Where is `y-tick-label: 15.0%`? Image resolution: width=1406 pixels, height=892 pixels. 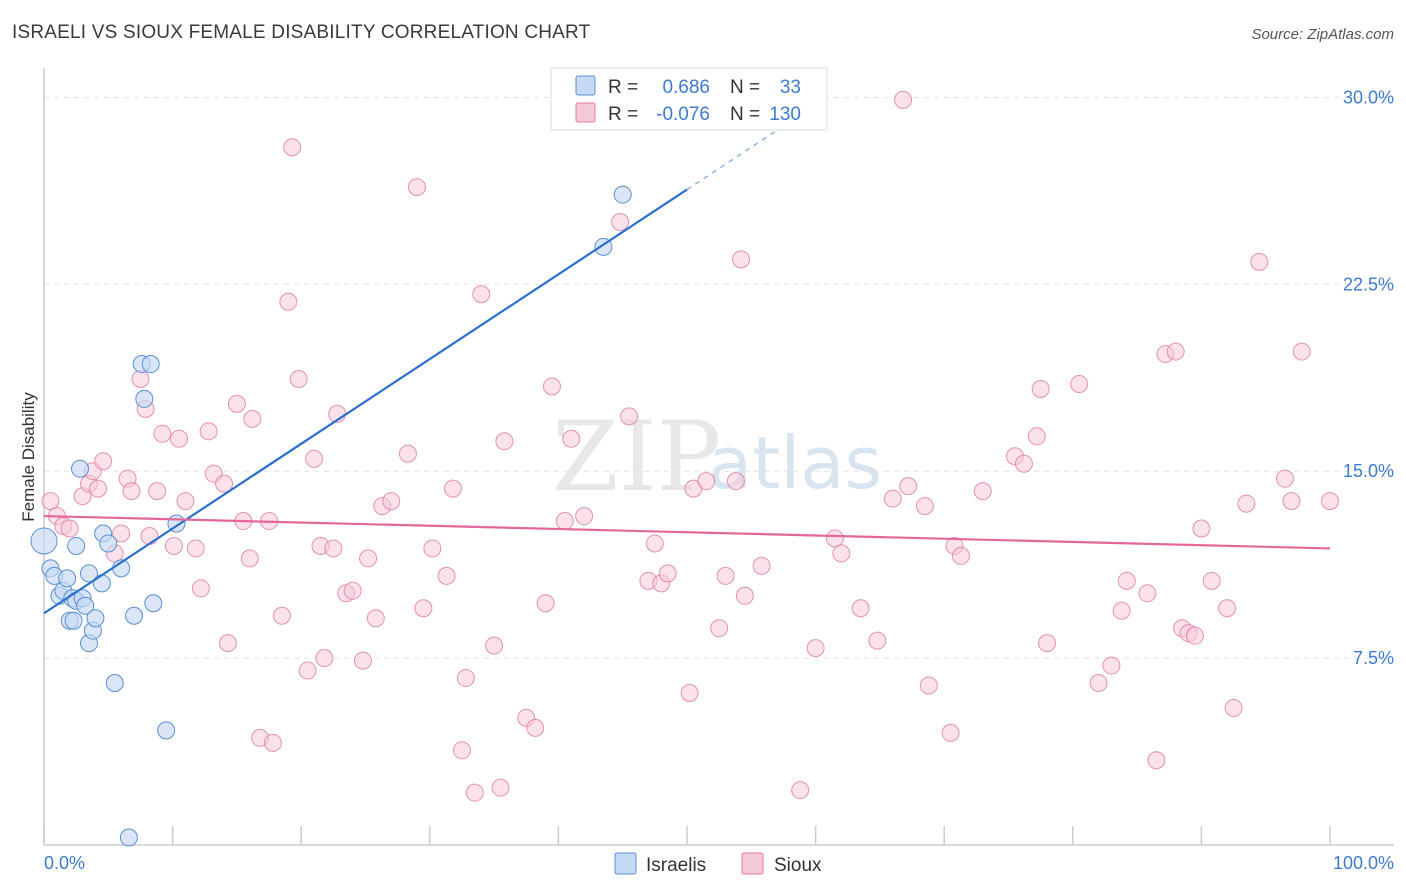 y-tick-label: 15.0% is located at coordinates (1368, 471).